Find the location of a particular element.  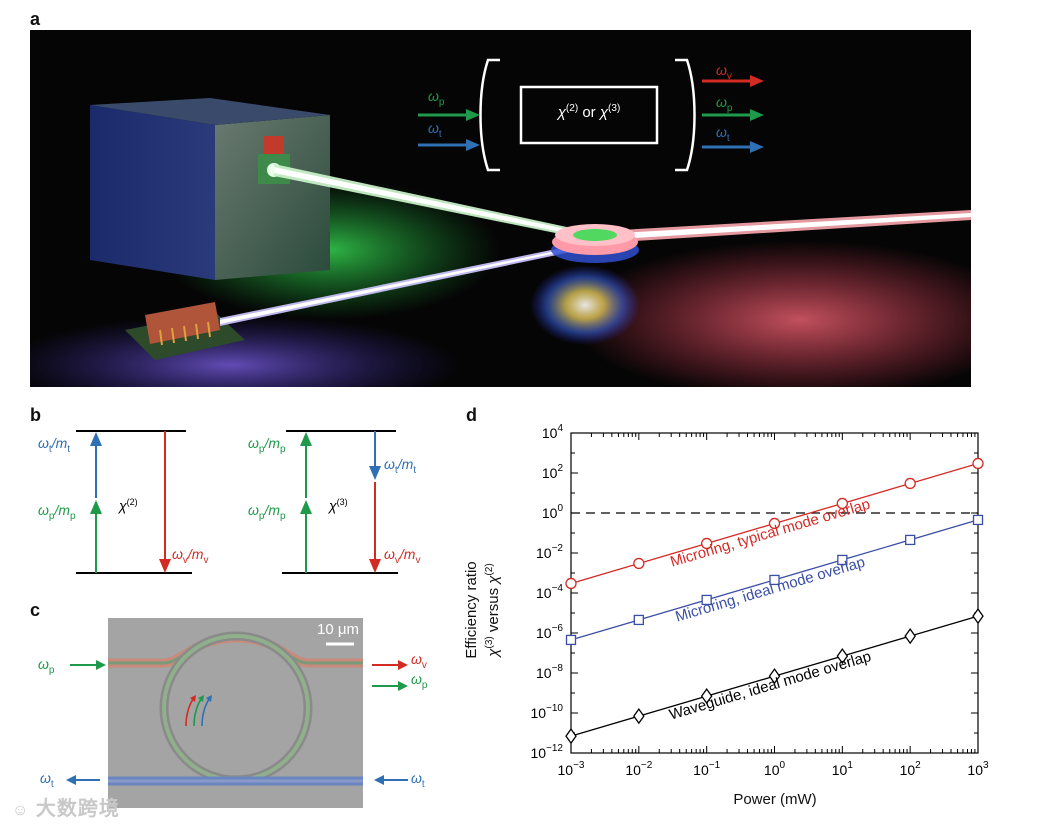

panel-b-left-idler-label: ωv/mv is located at coordinates (190, 556).